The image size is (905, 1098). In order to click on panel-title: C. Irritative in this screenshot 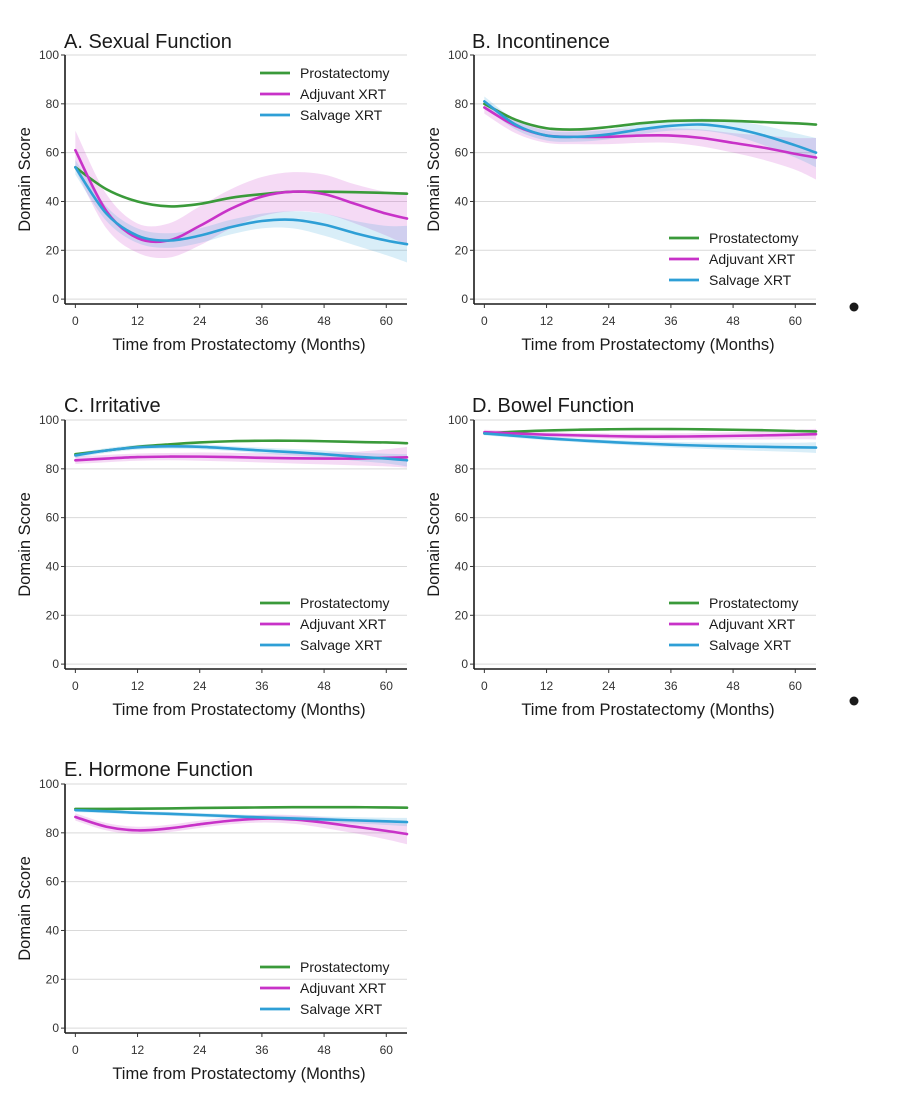, I will do `click(112, 406)`.